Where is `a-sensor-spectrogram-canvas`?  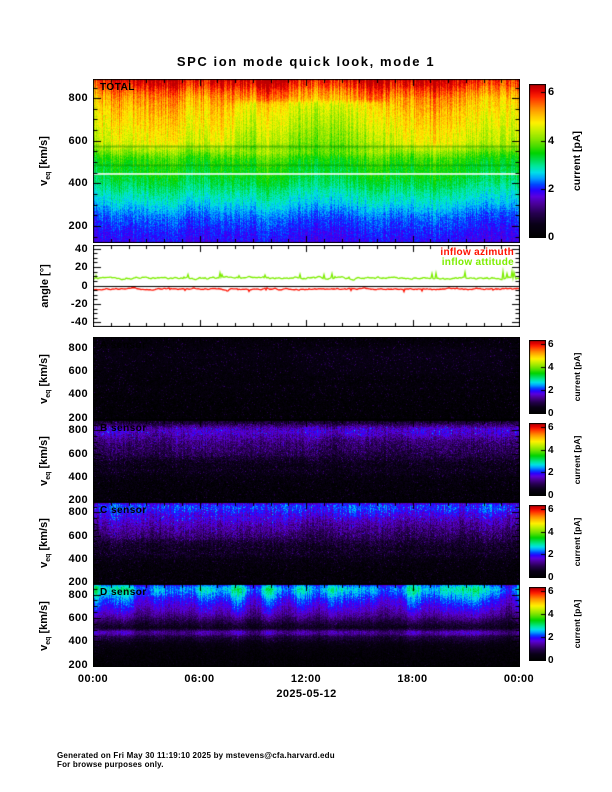
a-sensor-spectrogram-canvas is located at coordinates (306, 378).